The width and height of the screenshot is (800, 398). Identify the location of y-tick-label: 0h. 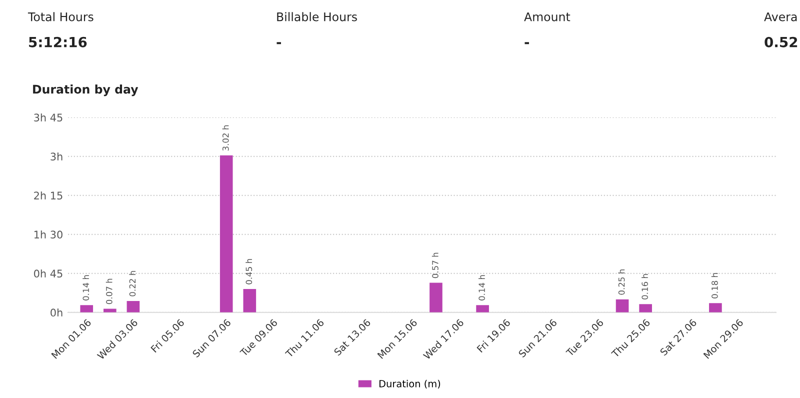
(56, 312).